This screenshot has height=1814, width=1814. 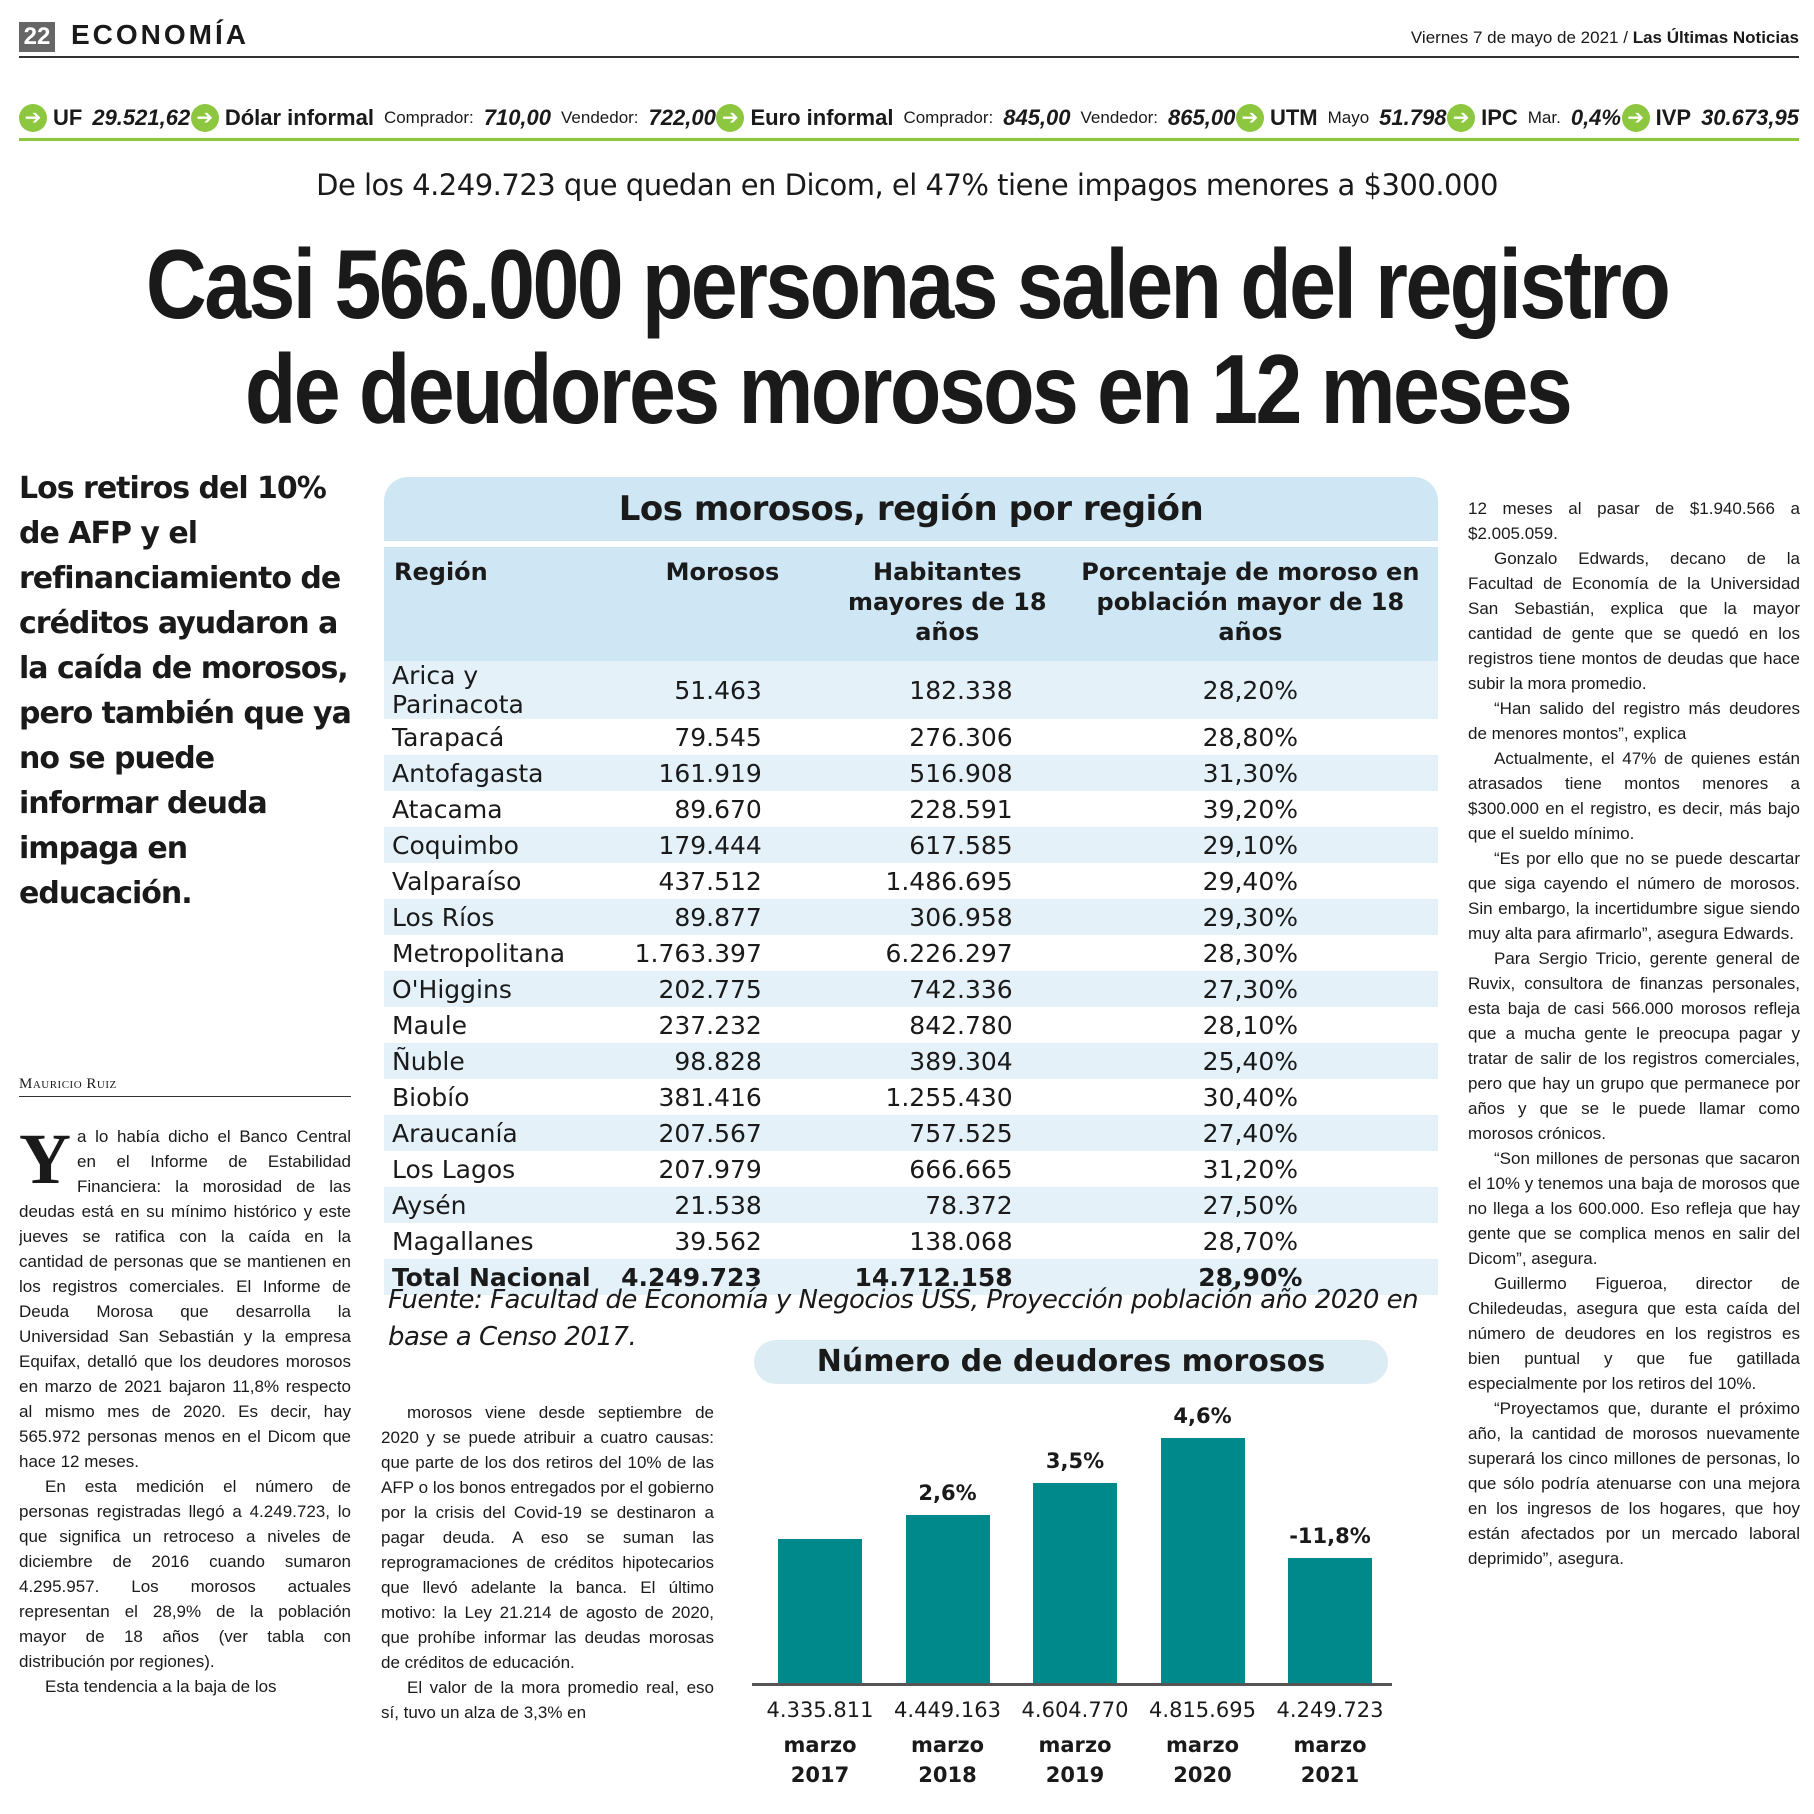 I want to click on cell: Biobío, so click(x=431, y=1097).